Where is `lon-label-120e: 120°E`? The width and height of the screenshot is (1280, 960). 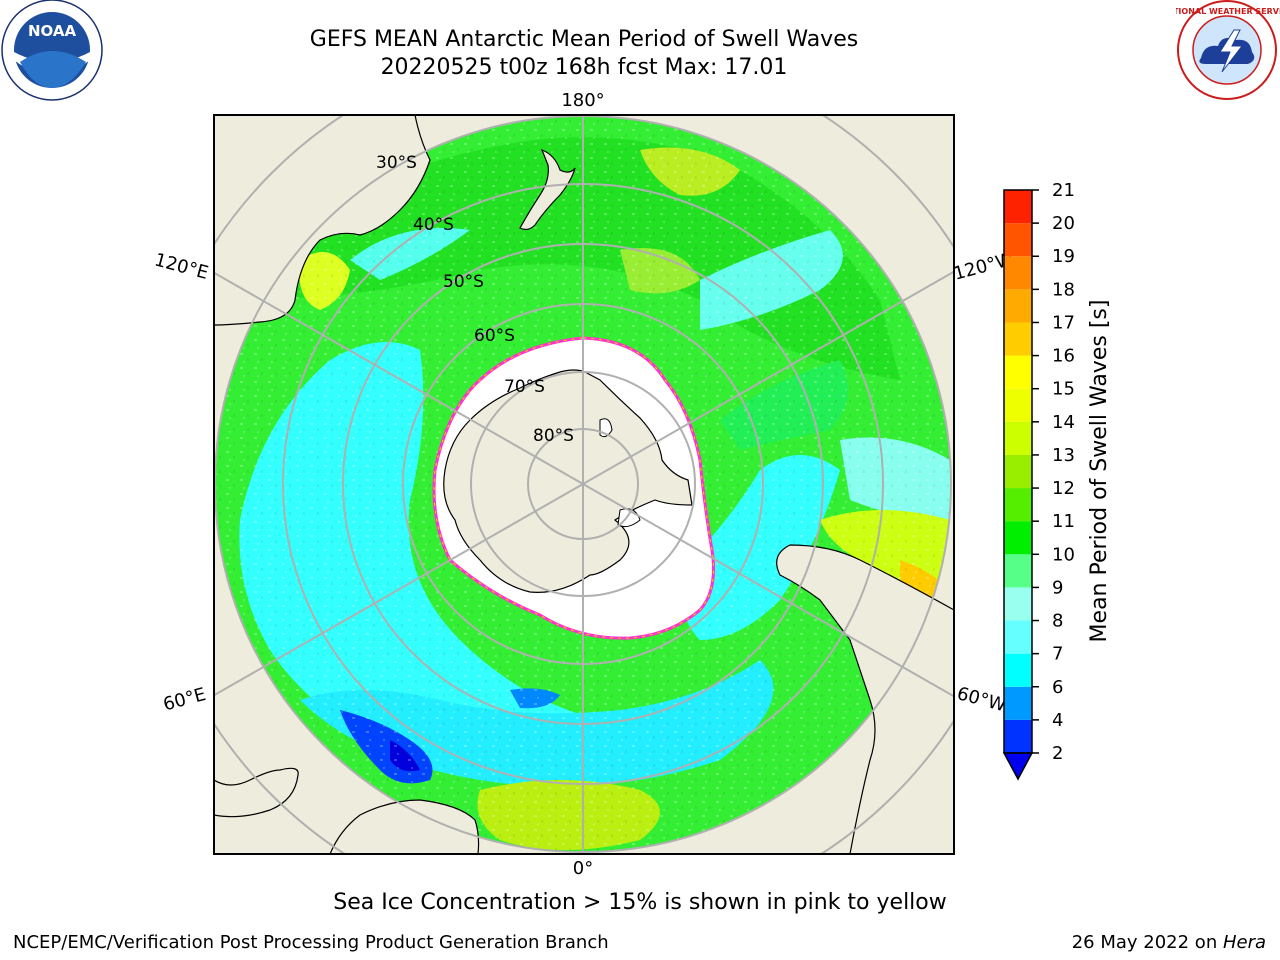 lon-label-120e: 120°E is located at coordinates (181, 266).